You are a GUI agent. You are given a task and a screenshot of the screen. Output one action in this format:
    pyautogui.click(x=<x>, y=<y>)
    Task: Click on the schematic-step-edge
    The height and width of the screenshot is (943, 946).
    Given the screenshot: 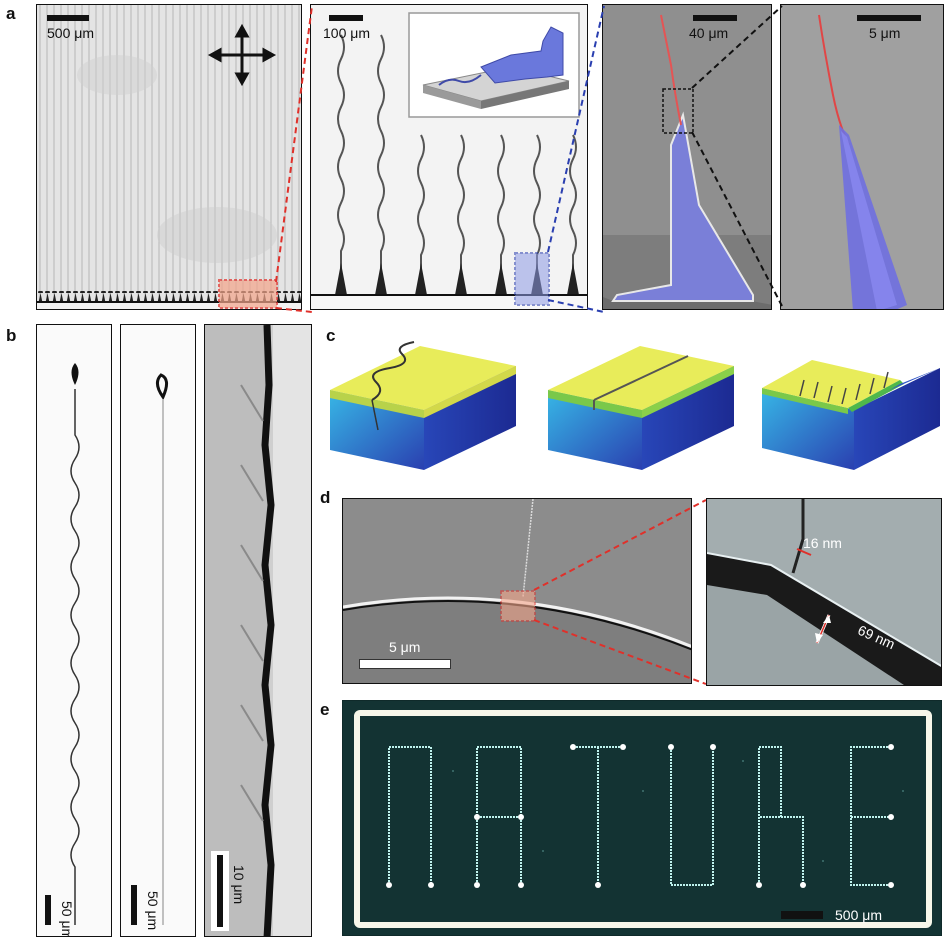 What is the action you would take?
    pyautogui.click(x=851, y=415)
    